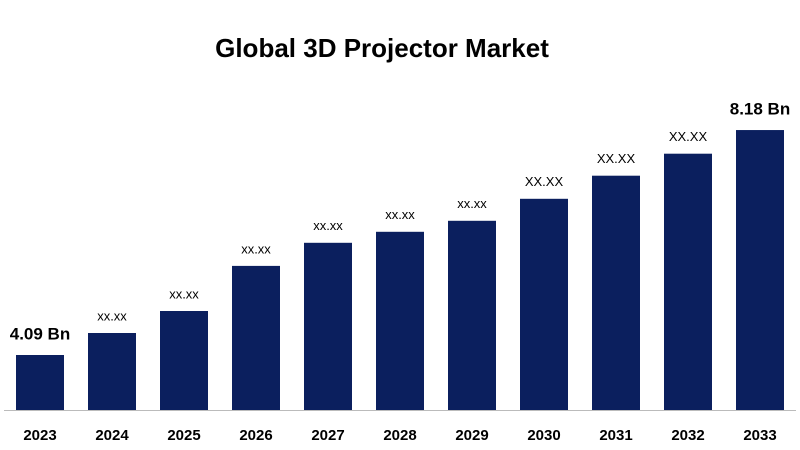 Image resolution: width=800 pixels, height=450 pixels. I want to click on x-tick-label: 2028, so click(399, 435).